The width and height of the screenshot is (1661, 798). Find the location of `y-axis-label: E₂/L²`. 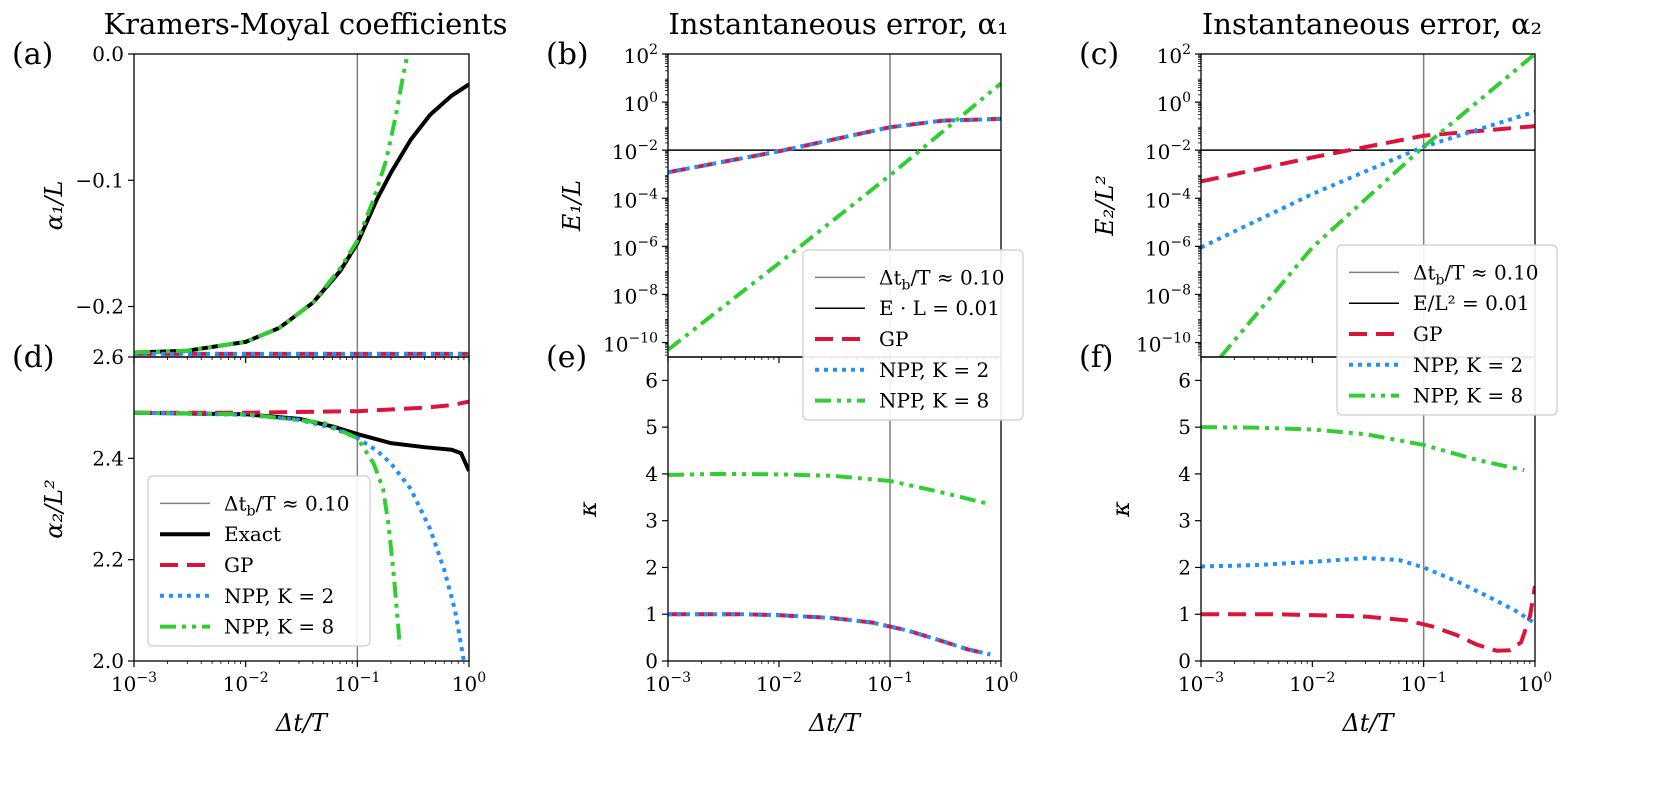

y-axis-label: E₂/L² is located at coordinates (1105, 206).